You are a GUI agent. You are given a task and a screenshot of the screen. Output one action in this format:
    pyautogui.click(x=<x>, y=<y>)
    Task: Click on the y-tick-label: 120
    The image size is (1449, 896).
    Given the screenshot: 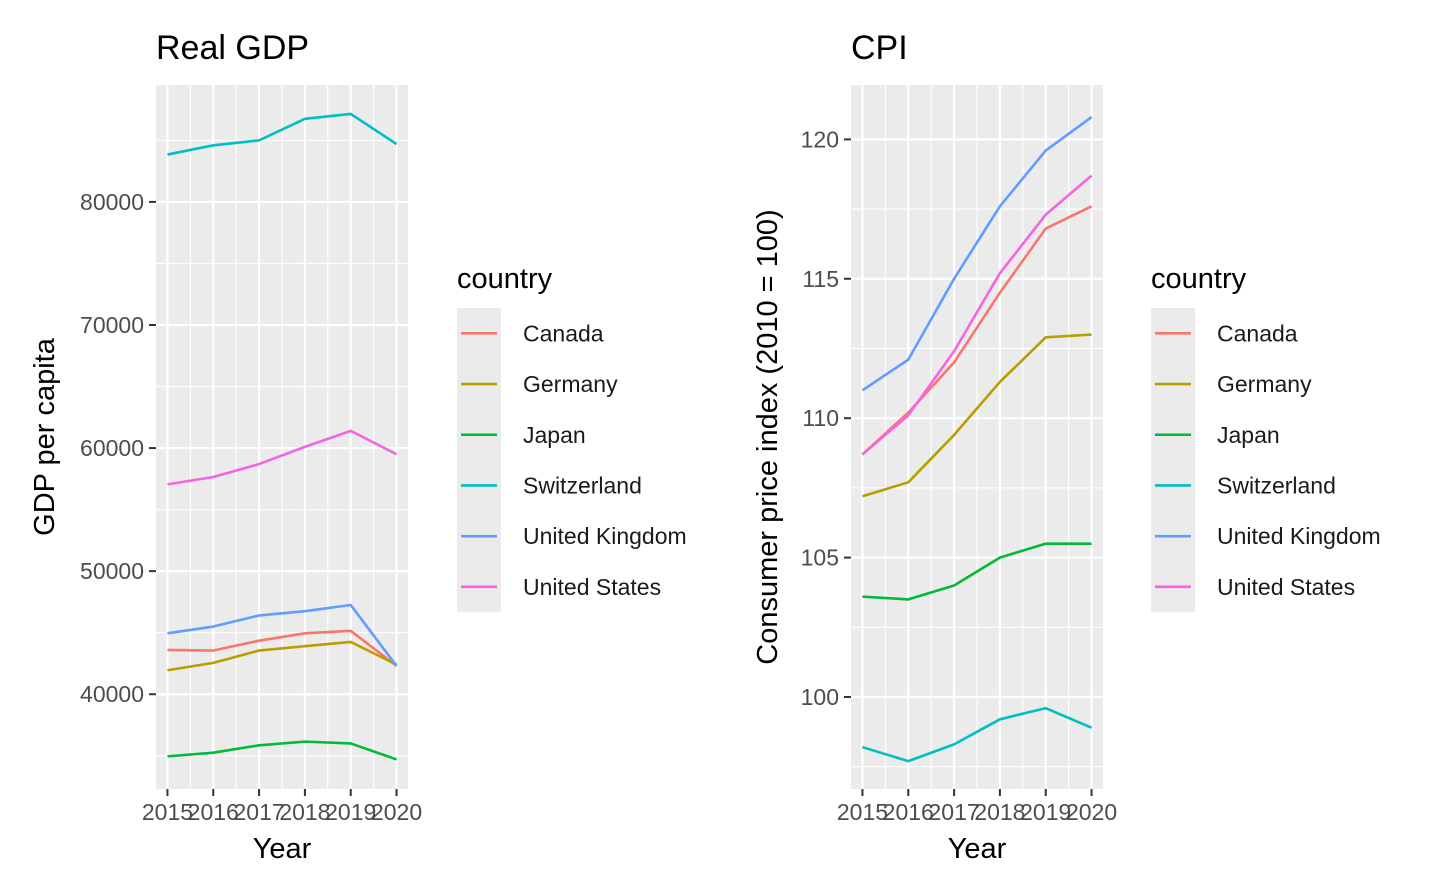 What is the action you would take?
    pyautogui.click(x=820, y=139)
    